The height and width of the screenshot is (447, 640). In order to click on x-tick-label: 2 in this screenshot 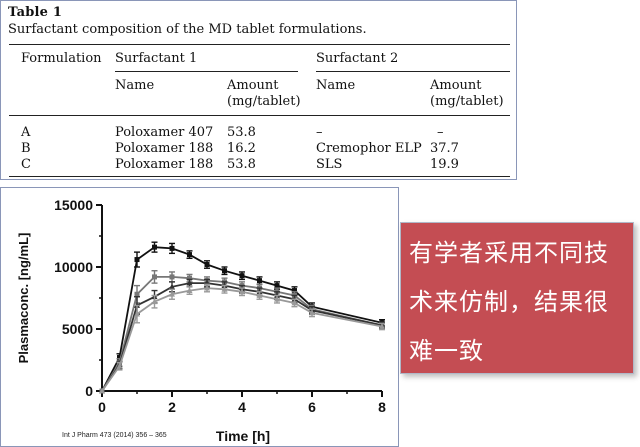, I will do `click(172, 407)`.